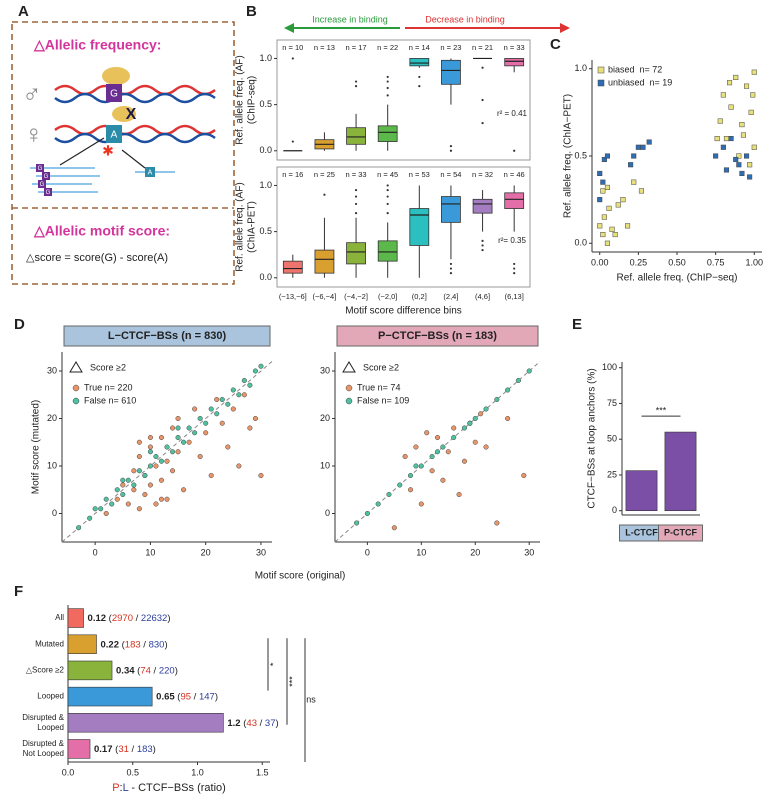 This screenshot has width=772, height=802. What do you see at coordinates (45, 670) in the screenshot?
I see `y-tick-label: △Score ≥2` at bounding box center [45, 670].